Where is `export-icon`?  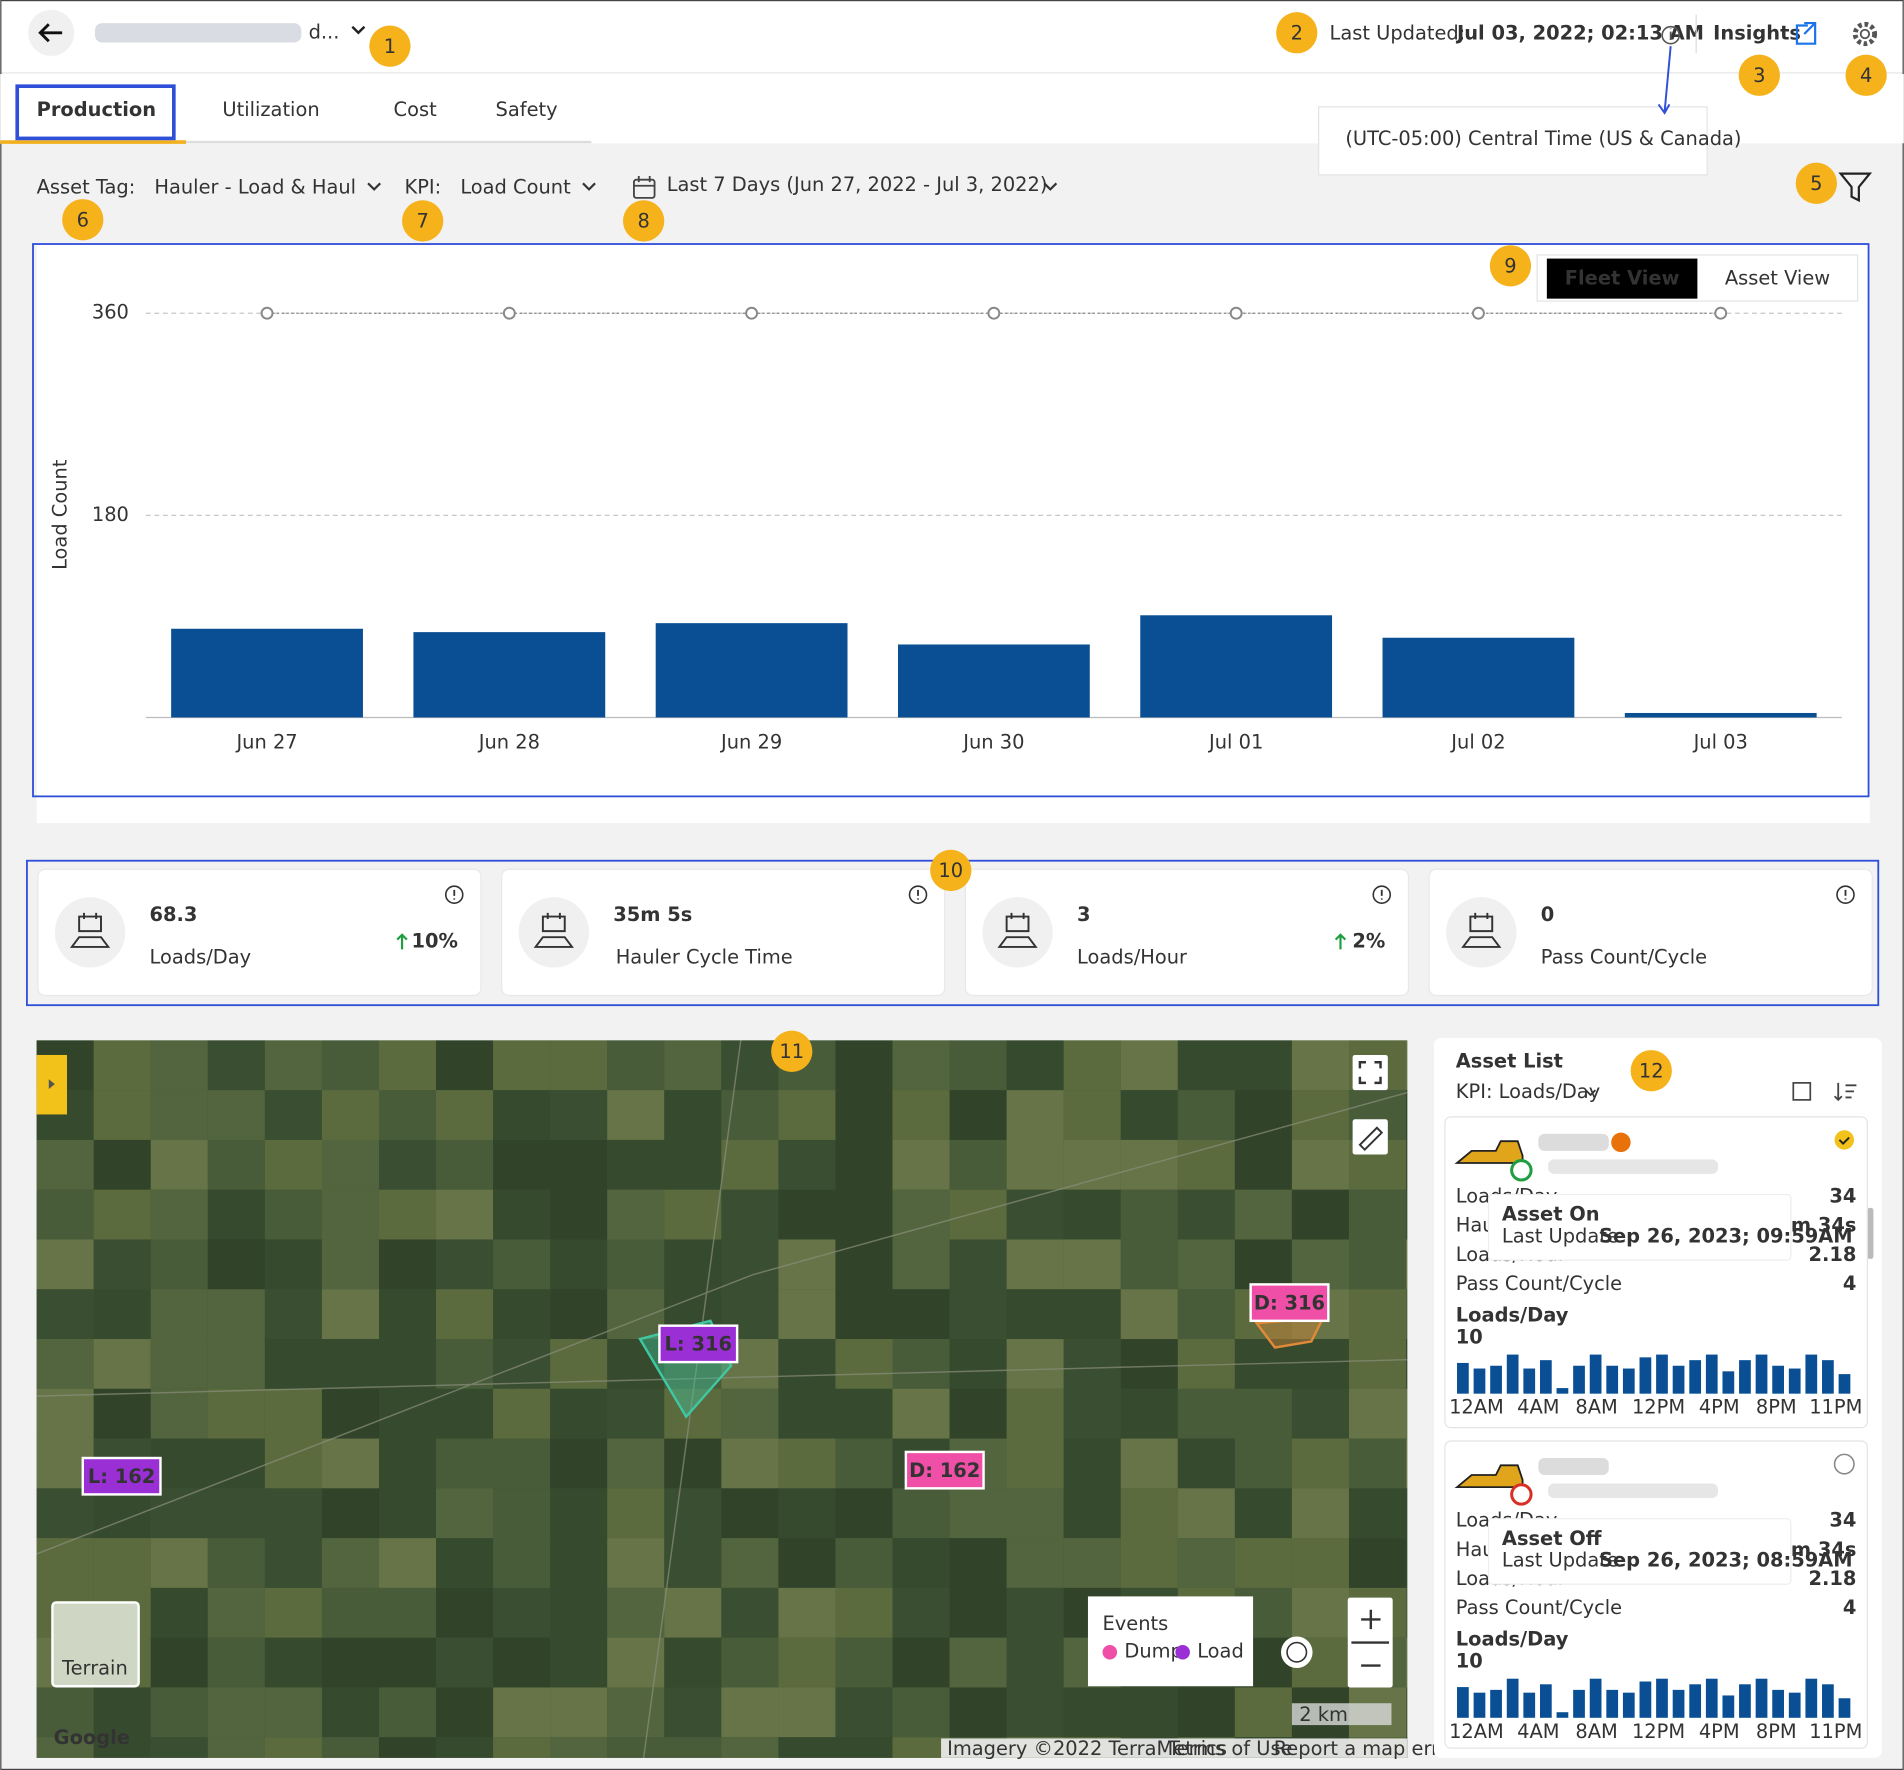
export-icon is located at coordinates (1802, 1091).